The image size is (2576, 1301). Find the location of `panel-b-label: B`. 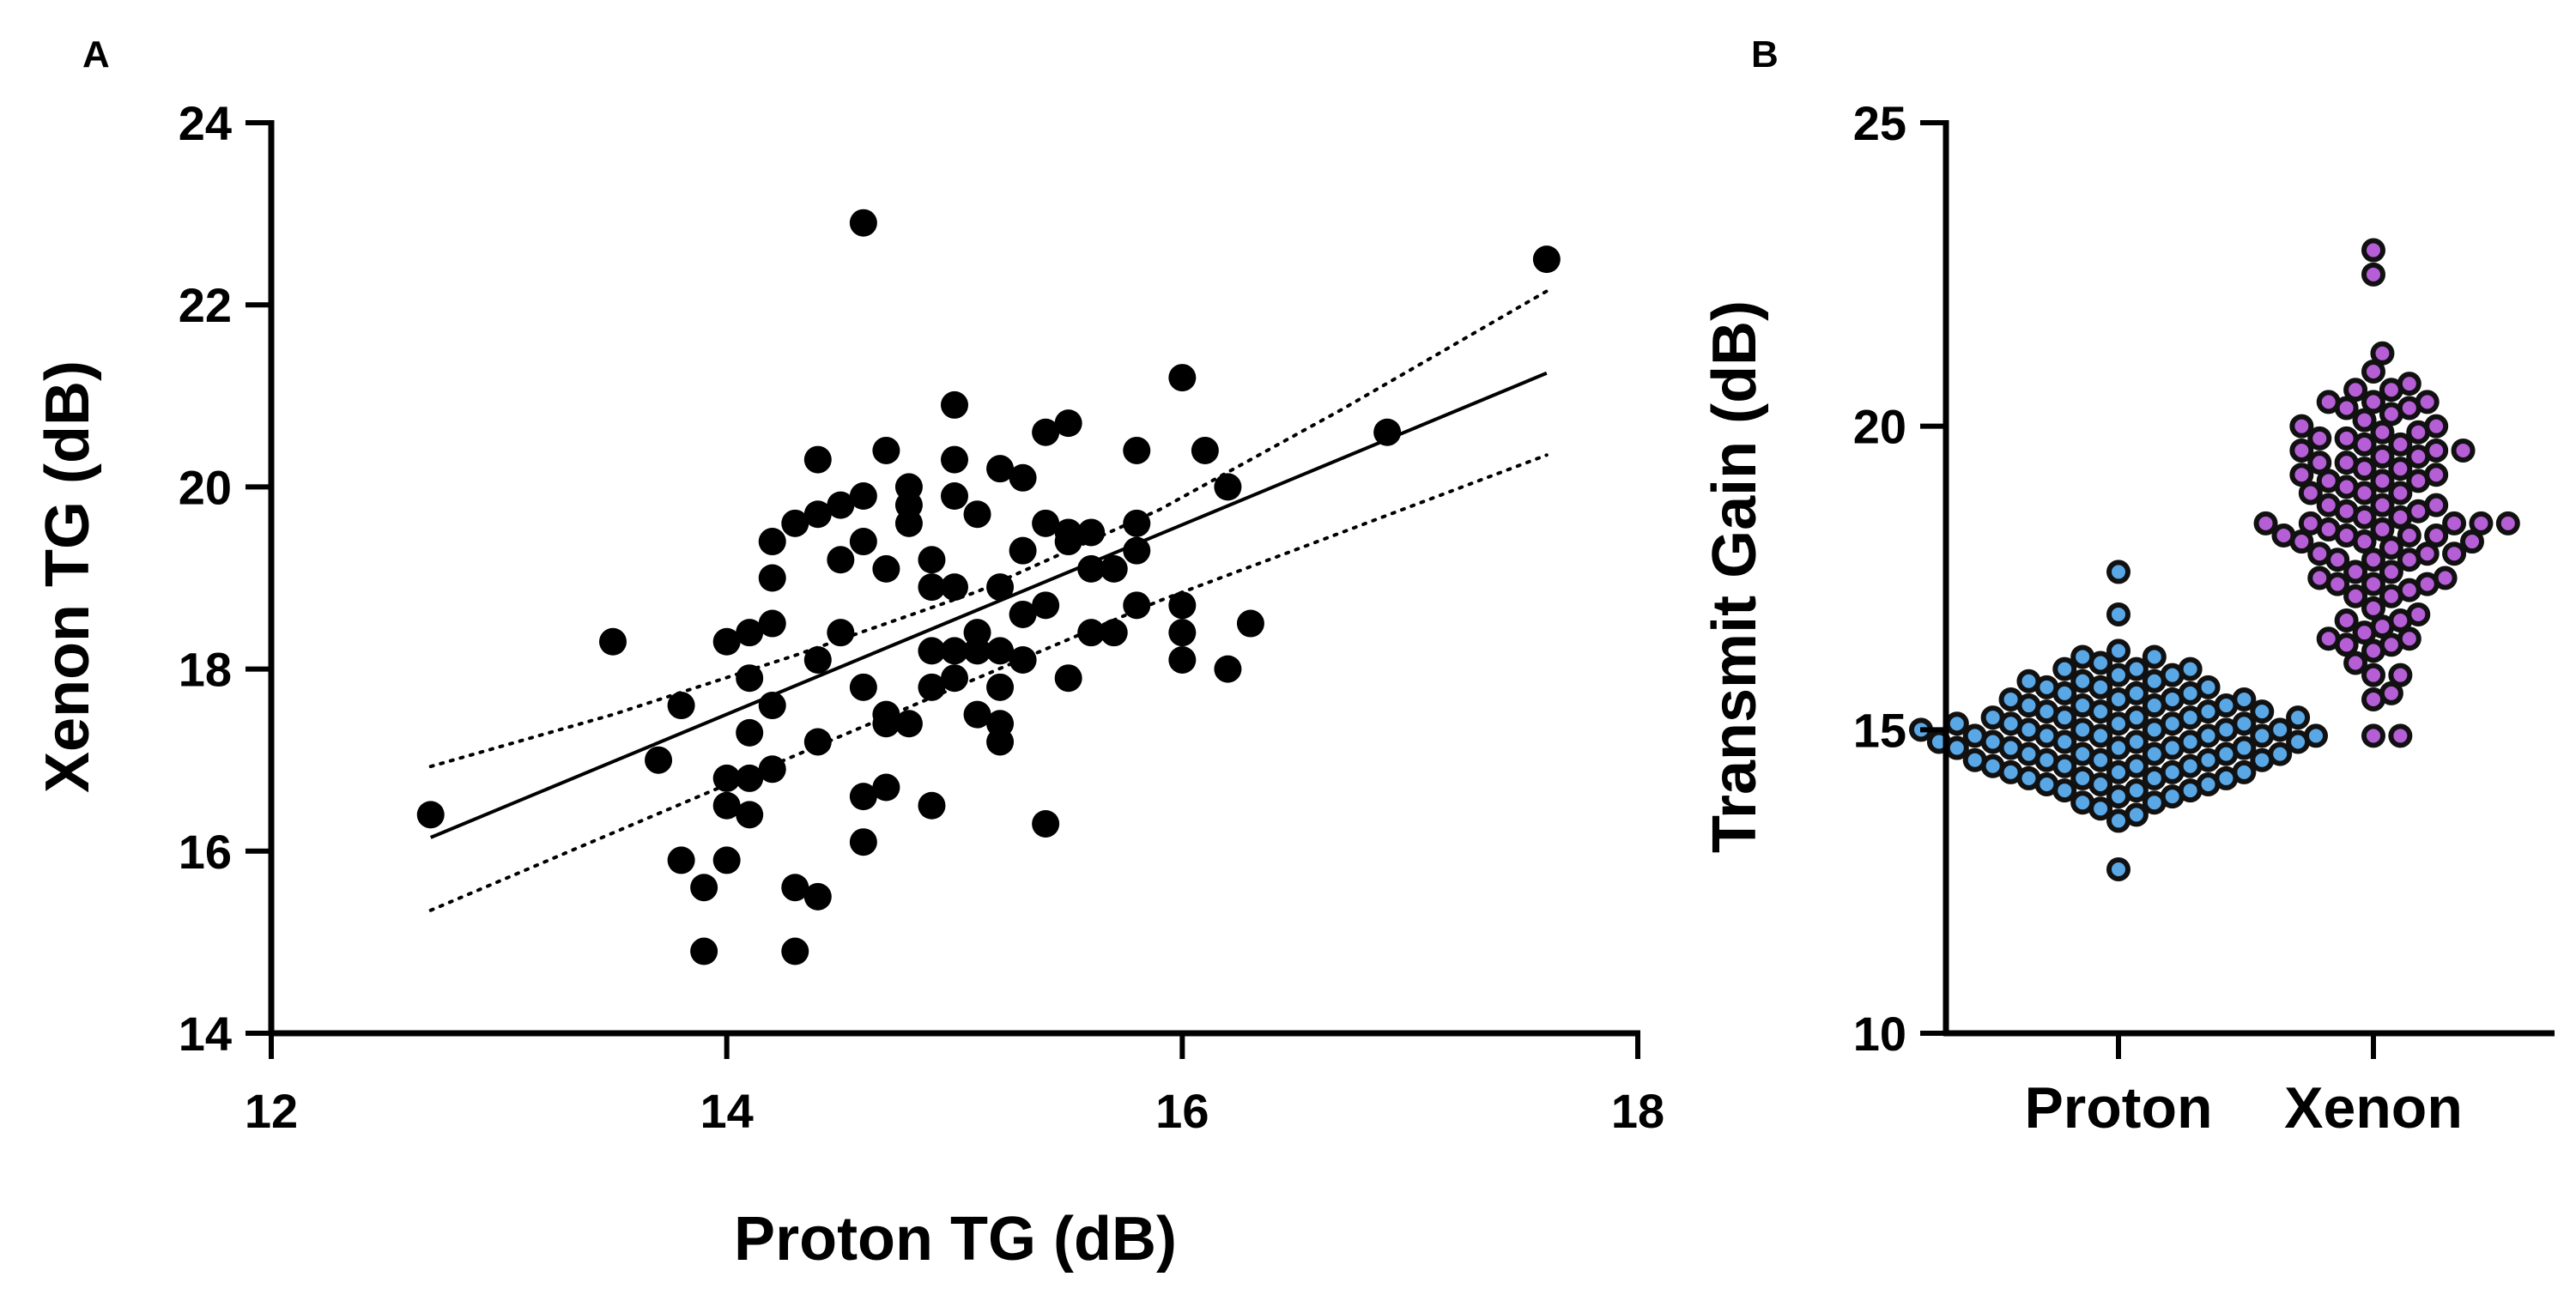

panel-b-label: B is located at coordinates (1765, 54).